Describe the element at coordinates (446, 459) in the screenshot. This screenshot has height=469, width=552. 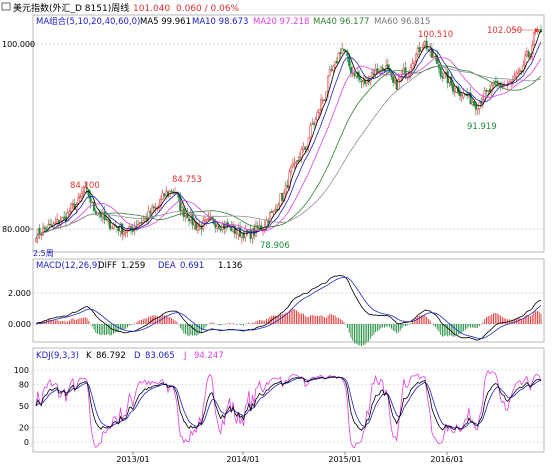
I see `time-axis-label: 2016/01` at that location.